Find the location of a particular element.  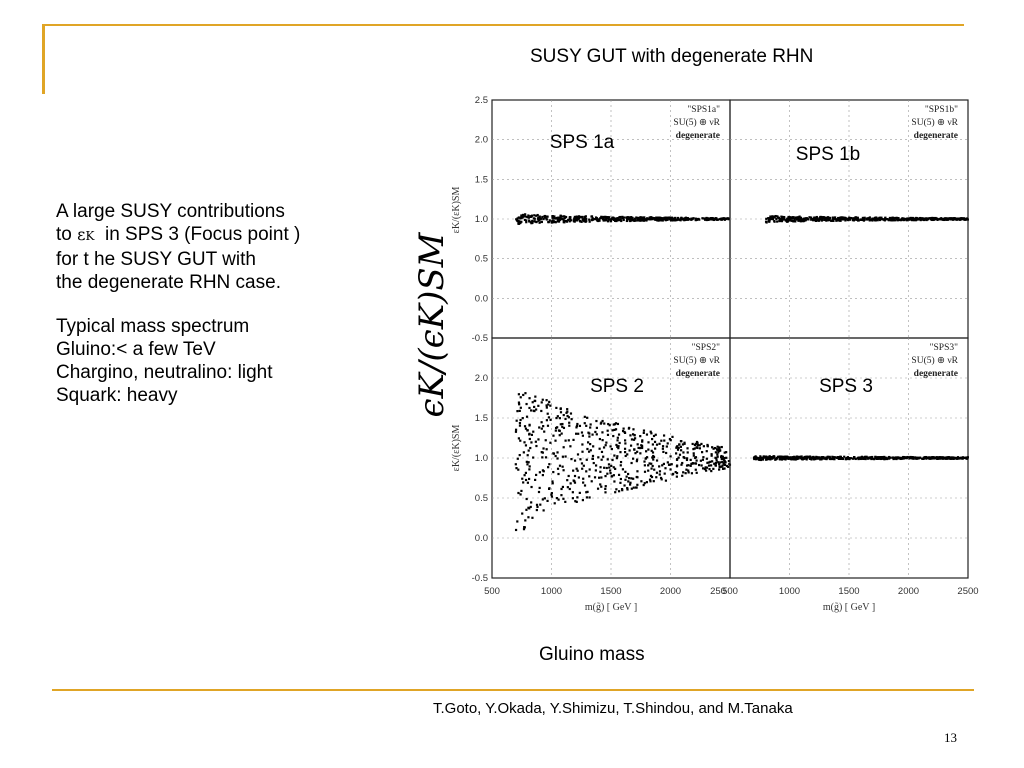

epsilon-k-symbol: εK is located at coordinates (85, 234).